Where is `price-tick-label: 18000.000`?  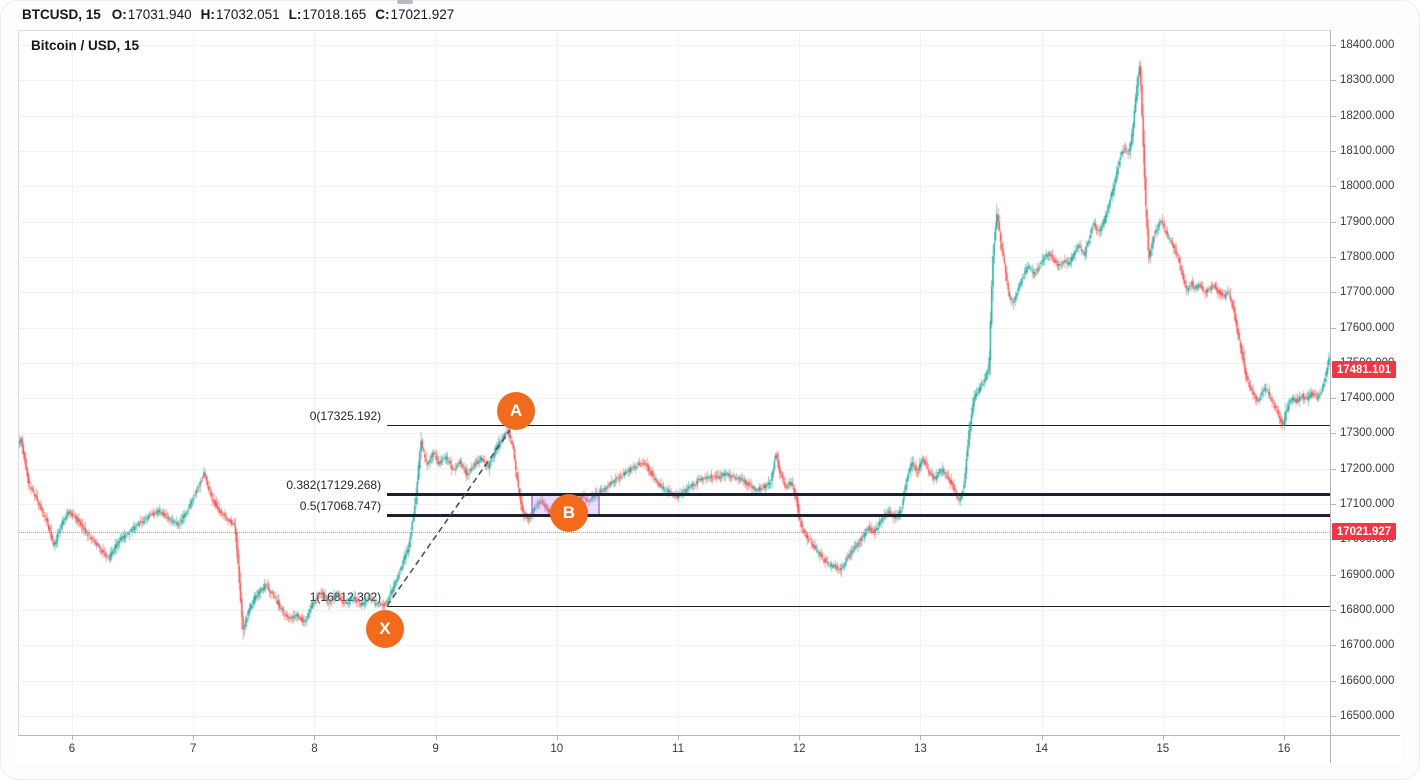 price-tick-label: 18000.000 is located at coordinates (1367, 186).